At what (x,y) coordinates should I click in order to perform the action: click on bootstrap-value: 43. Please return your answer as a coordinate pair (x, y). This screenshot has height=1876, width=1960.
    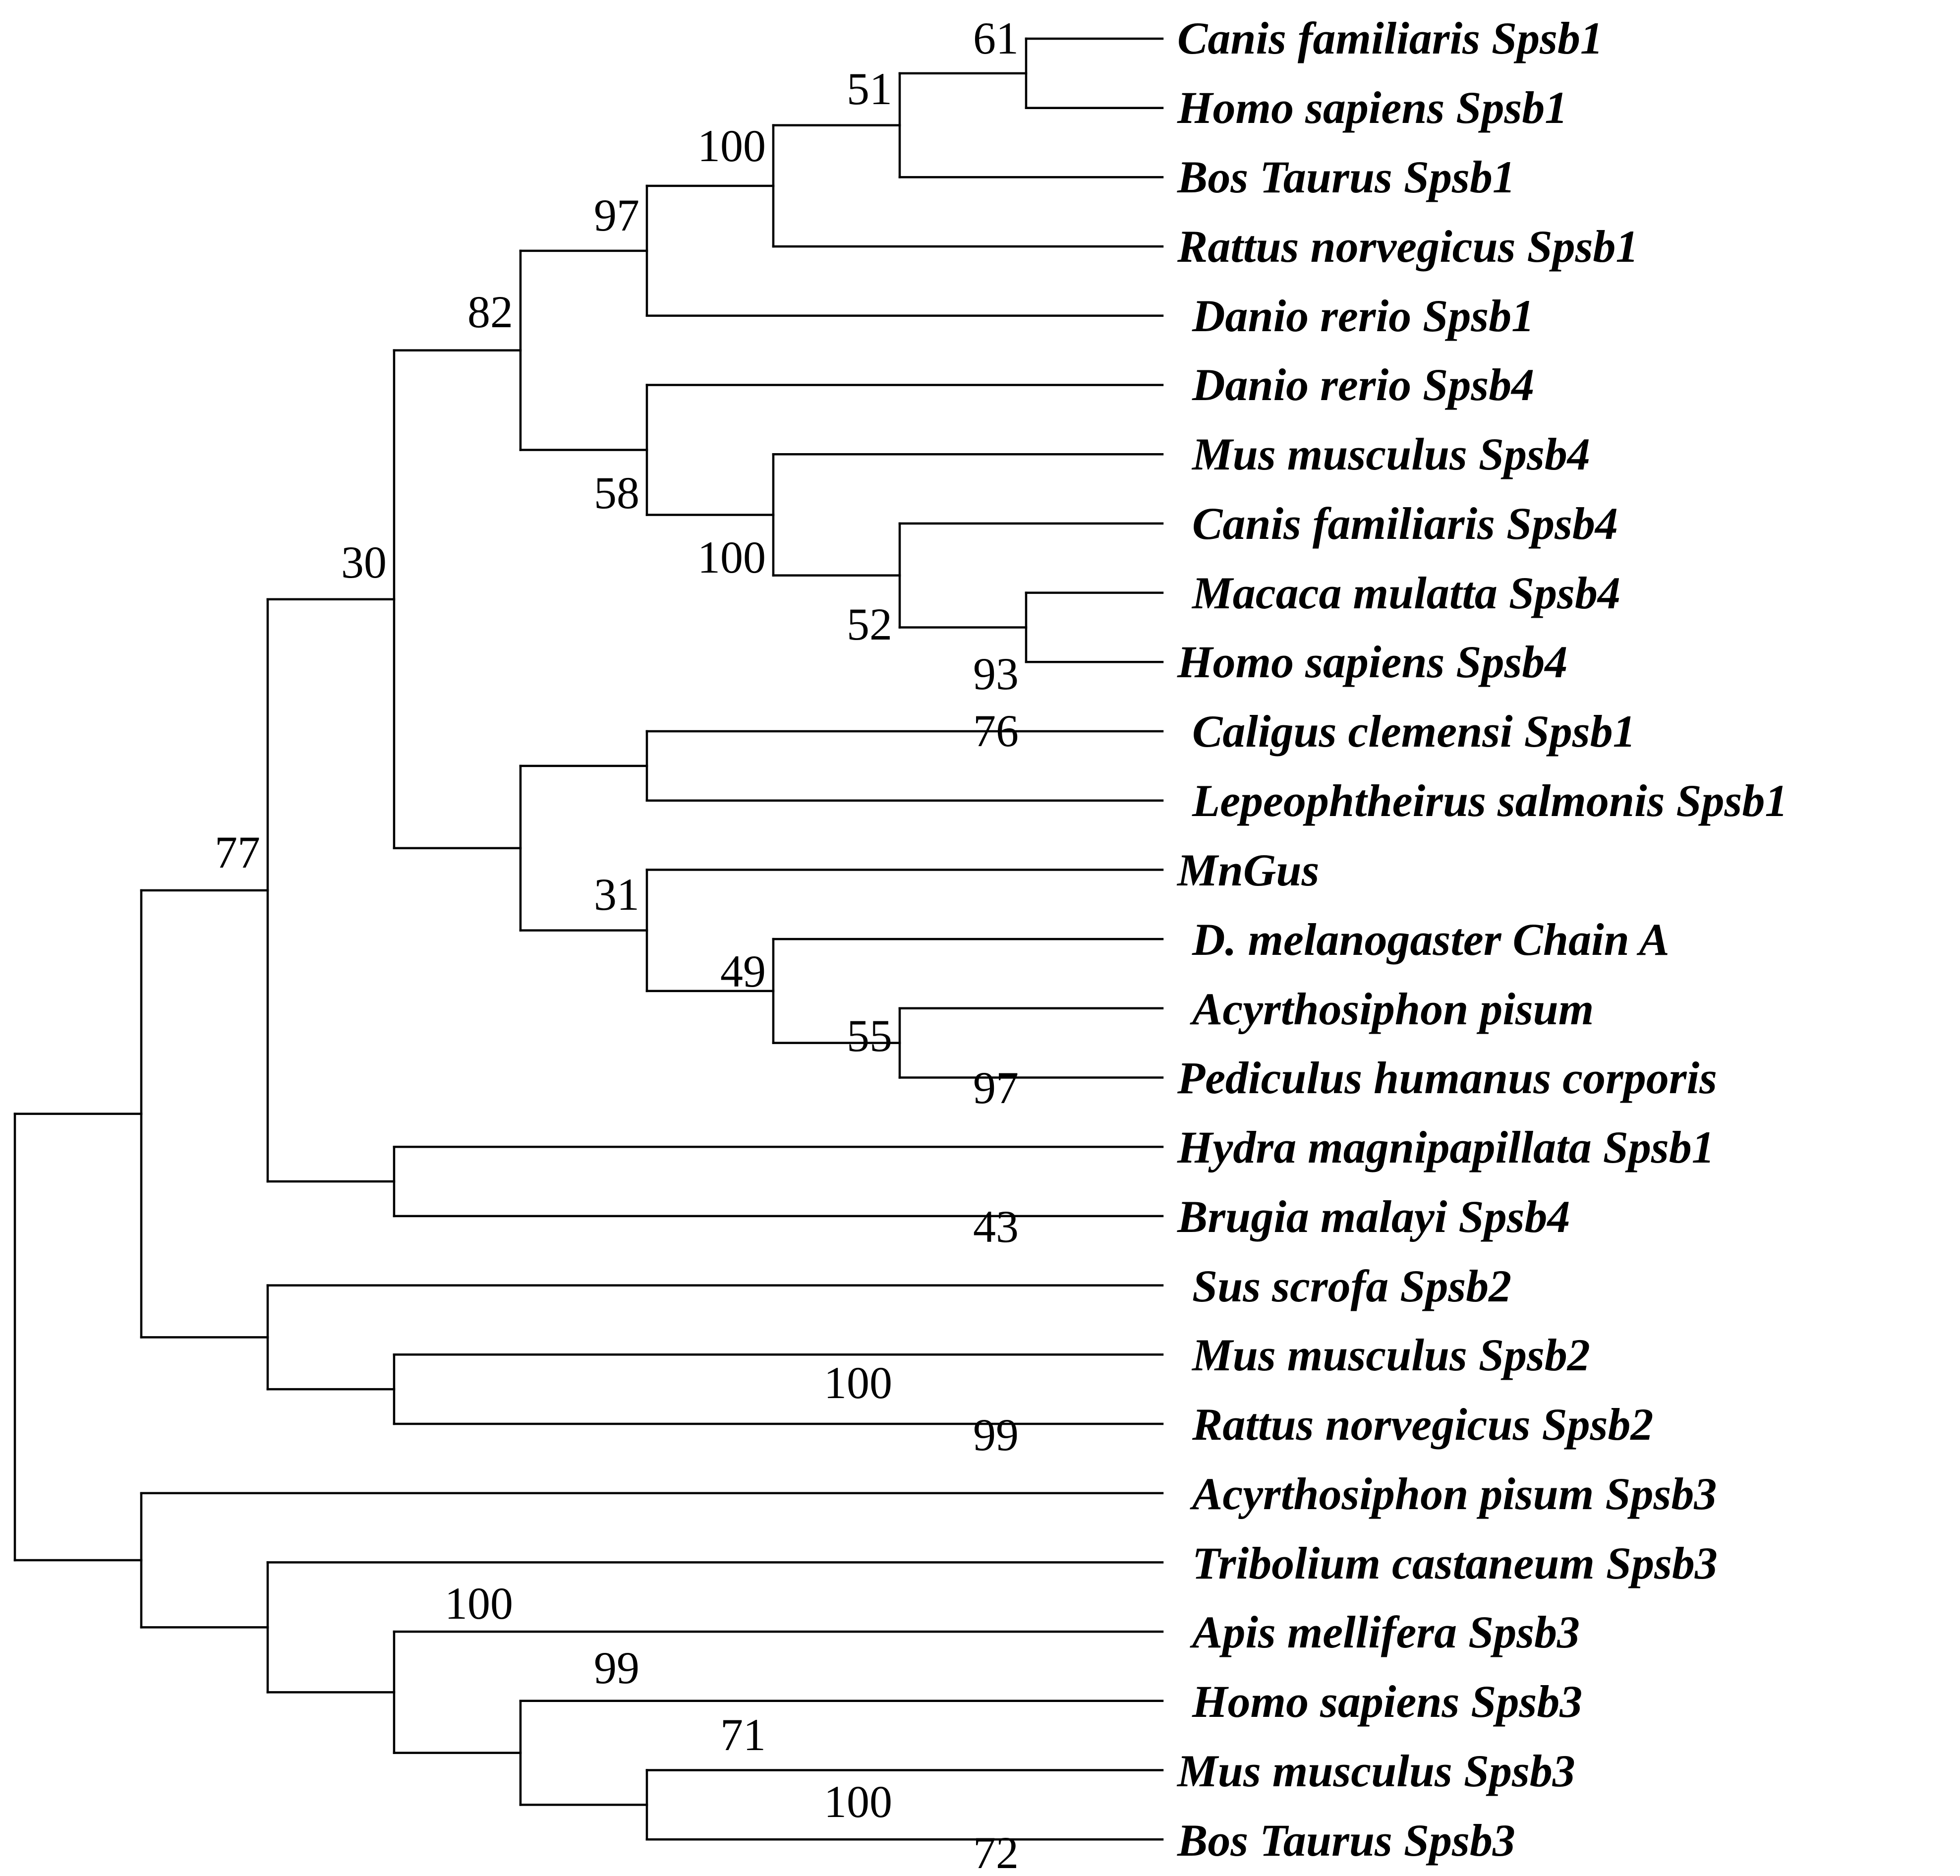
    Looking at the image, I should click on (996, 1226).